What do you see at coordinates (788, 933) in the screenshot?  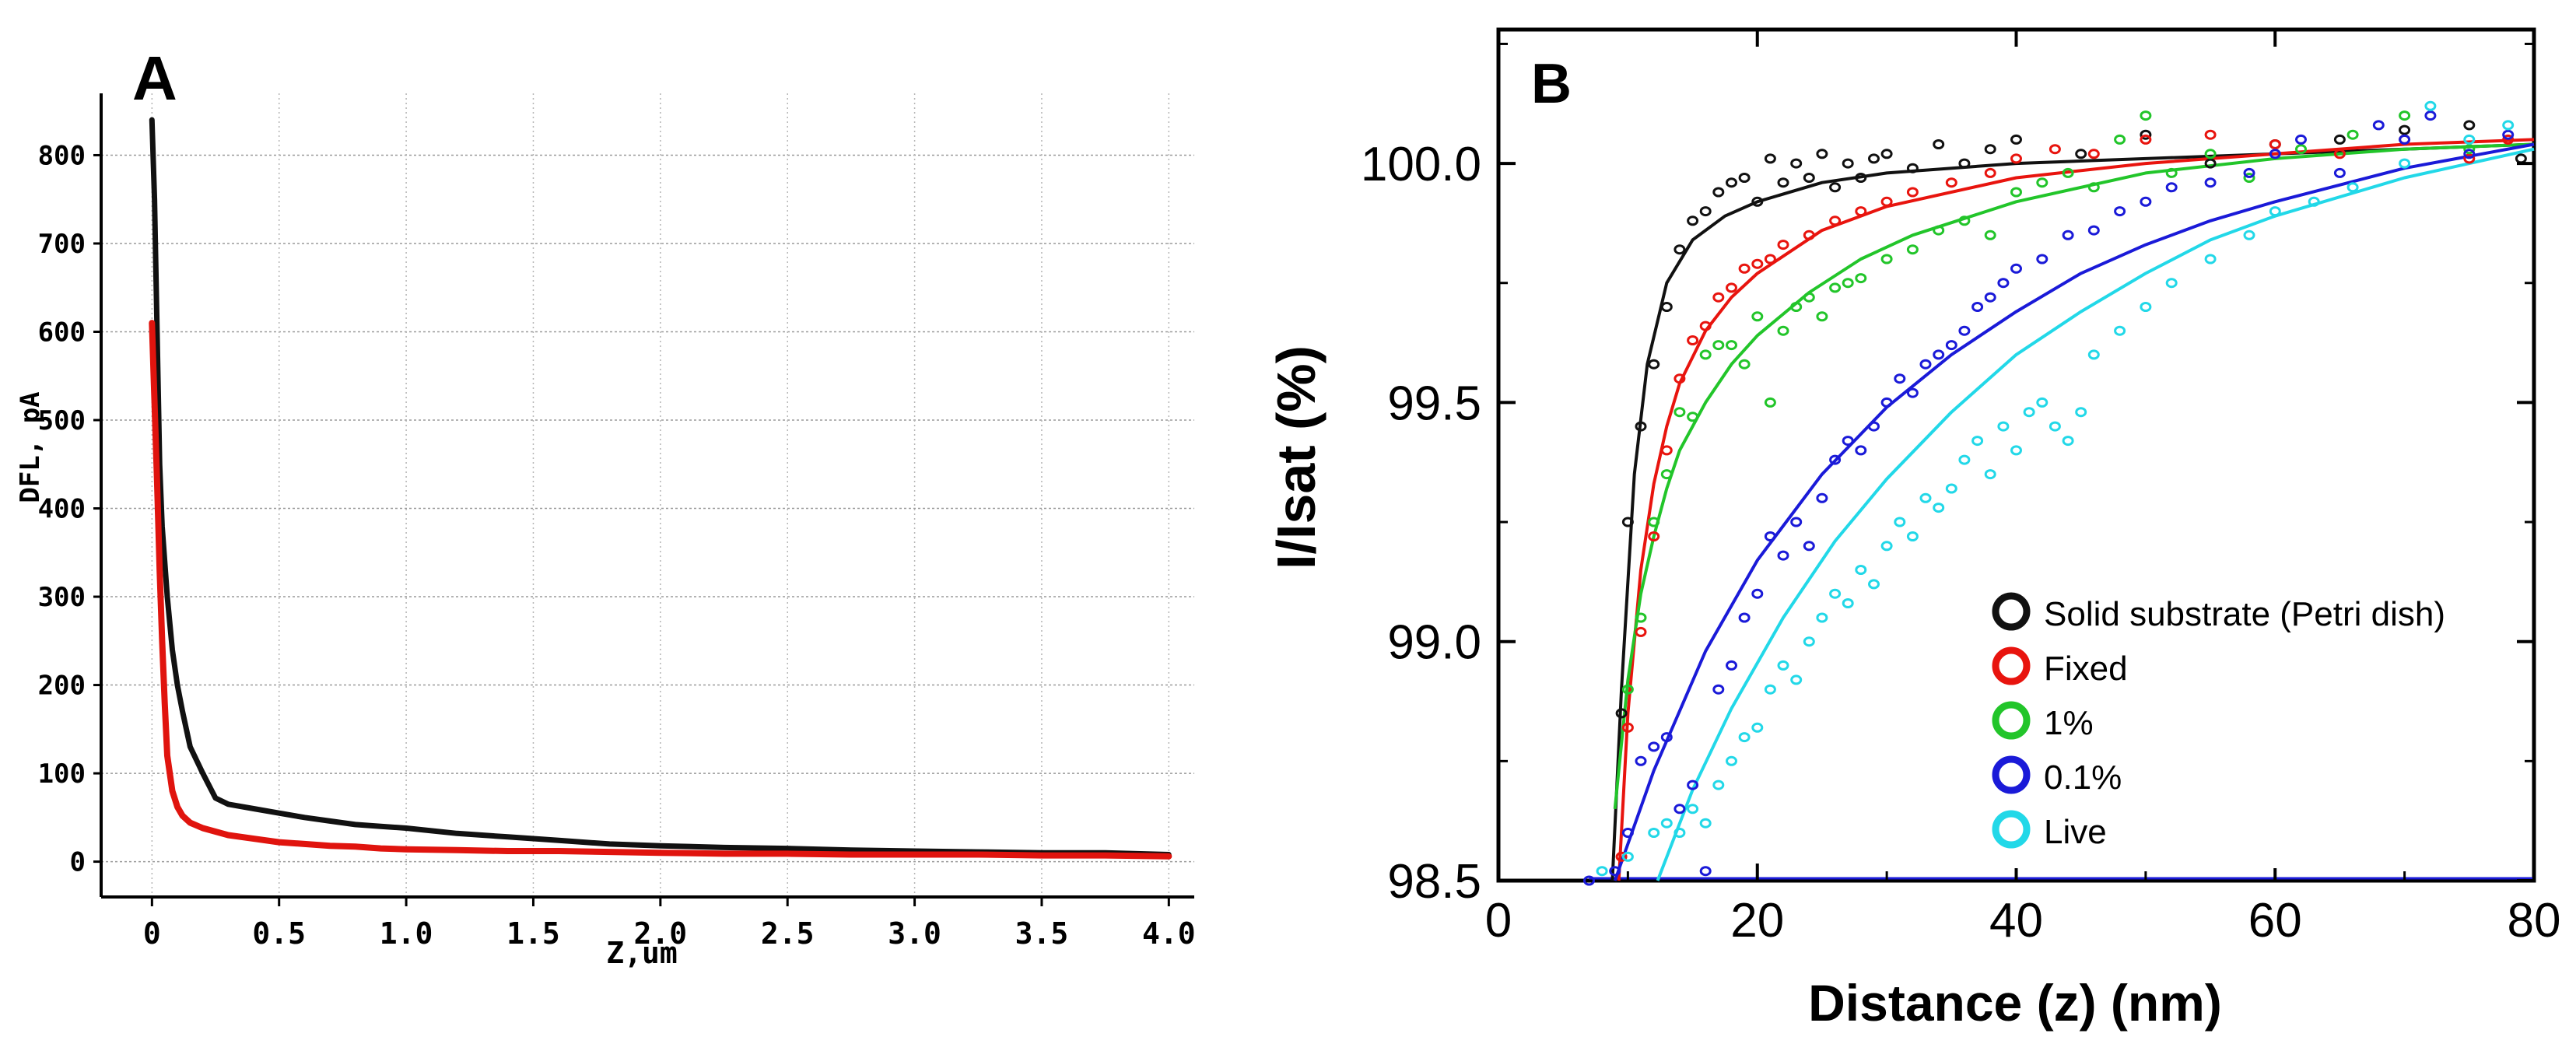 I see `panel-a-x-tick-label: 2.5` at bounding box center [788, 933].